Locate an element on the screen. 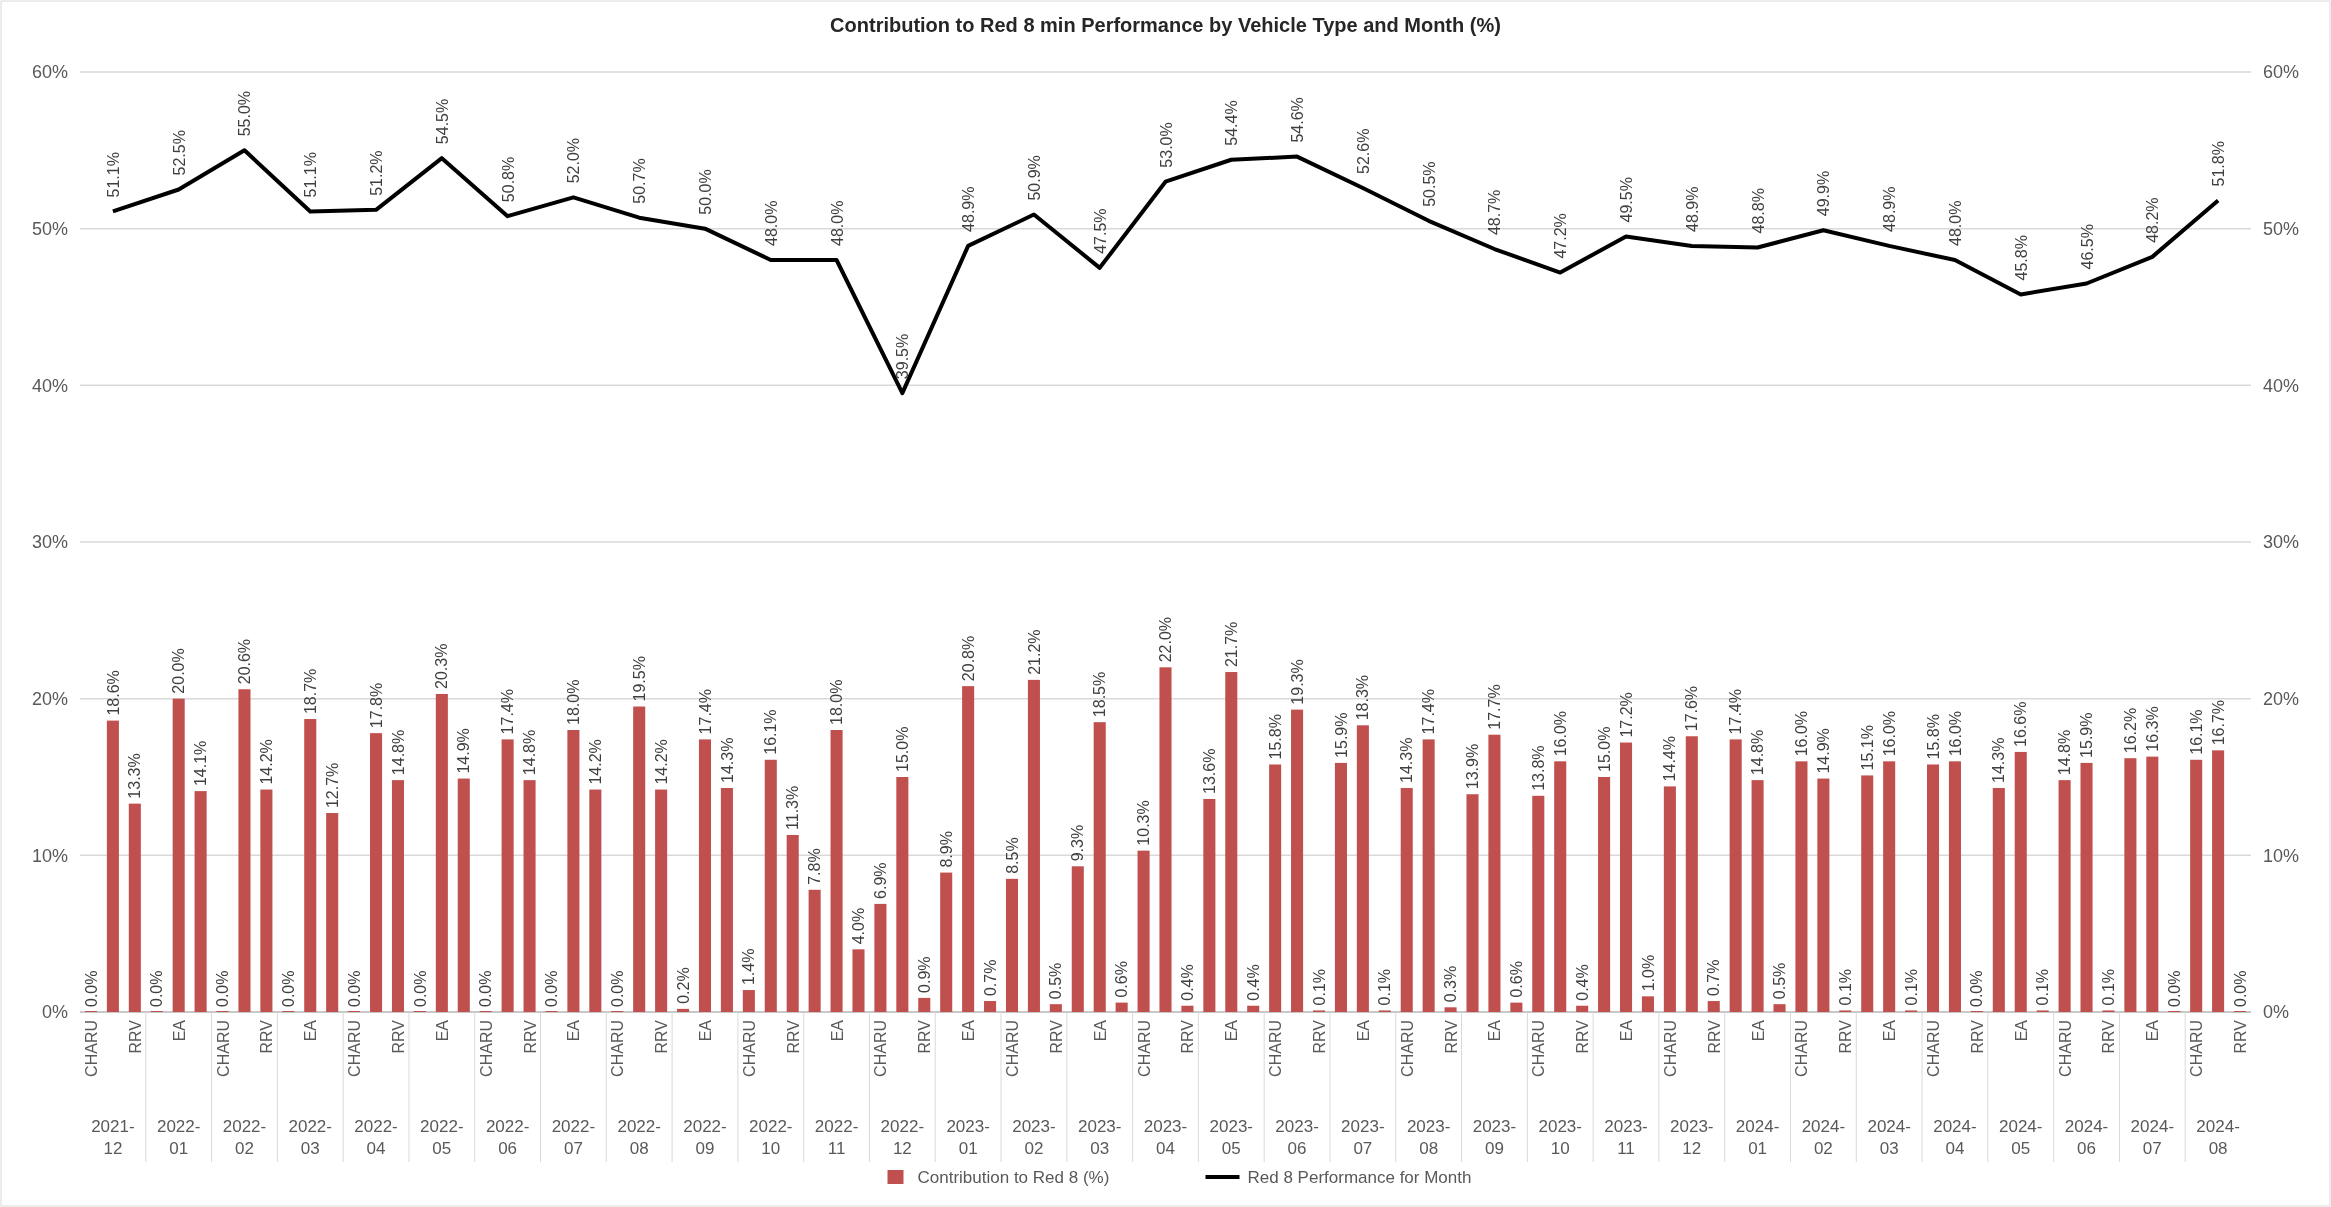  data-label: 18.0% is located at coordinates (574, 702).